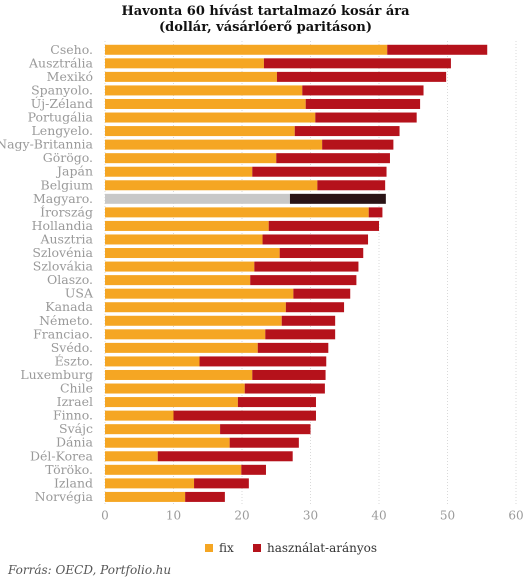 This screenshot has height=584, width=531. I want to click on category-label: Svédo., so click(72, 347).